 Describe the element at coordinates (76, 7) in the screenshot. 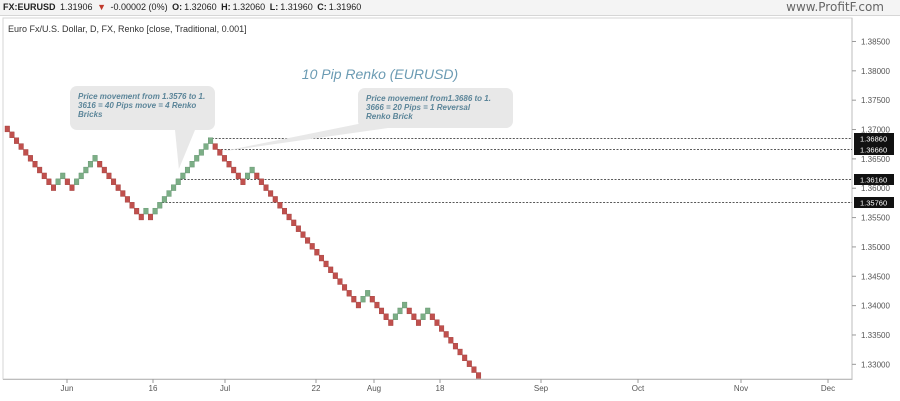

I see `last-price: 1.31906` at that location.